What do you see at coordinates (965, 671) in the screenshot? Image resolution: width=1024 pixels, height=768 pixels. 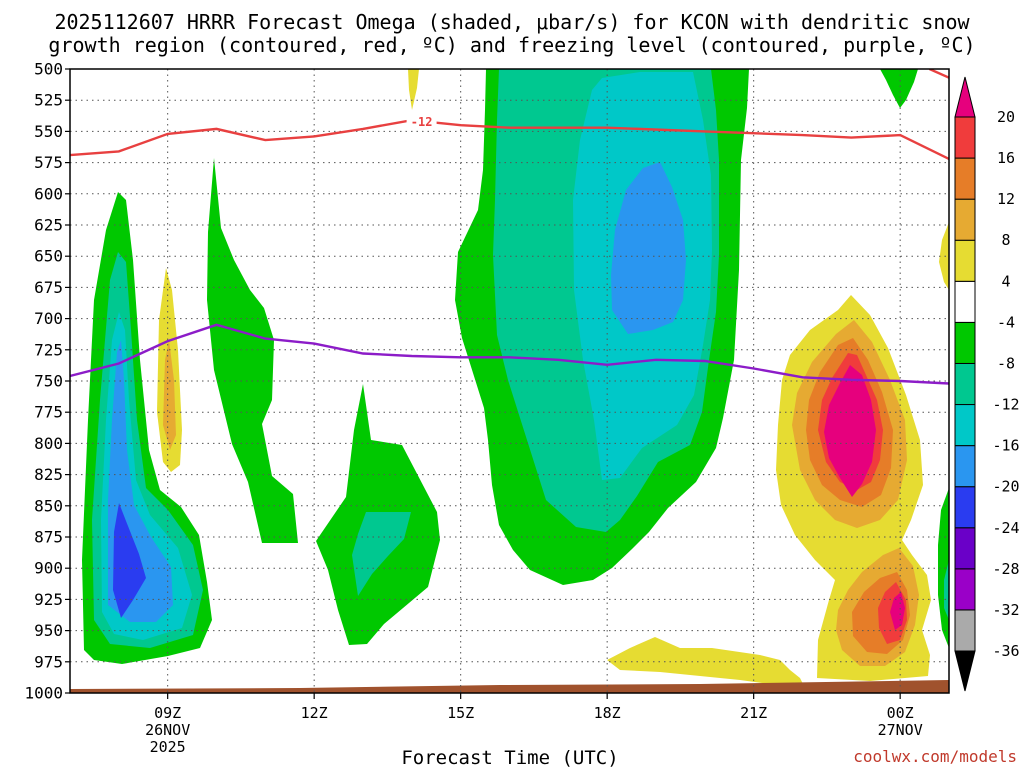 I see `colorbar-arrow-low` at bounding box center [965, 671].